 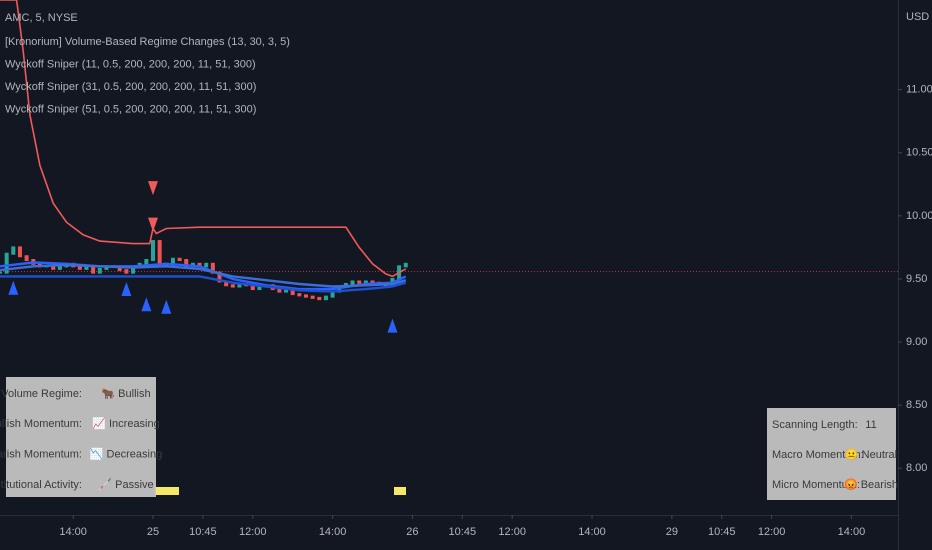 What do you see at coordinates (153, 532) in the screenshot?
I see `x-tick-label: 25` at bounding box center [153, 532].